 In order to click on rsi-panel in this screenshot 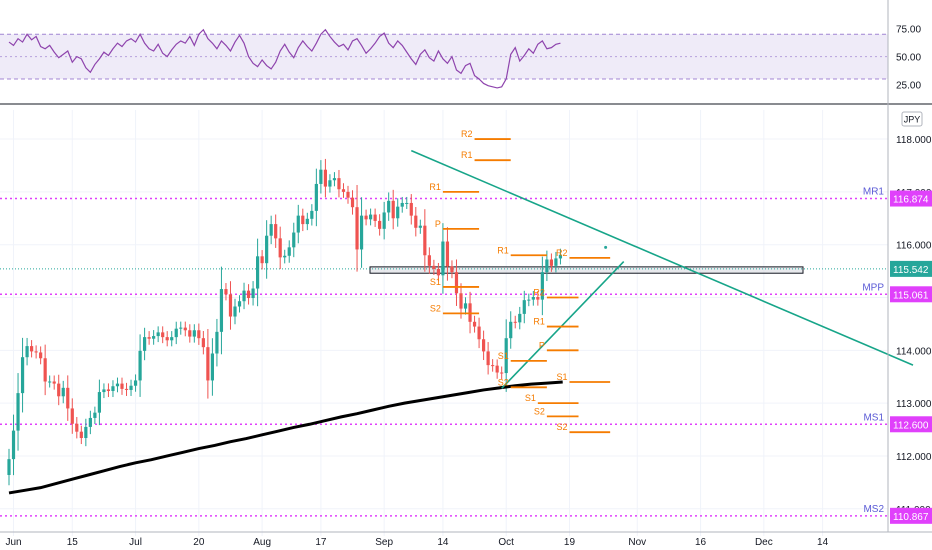, I will do `click(444, 58)`.